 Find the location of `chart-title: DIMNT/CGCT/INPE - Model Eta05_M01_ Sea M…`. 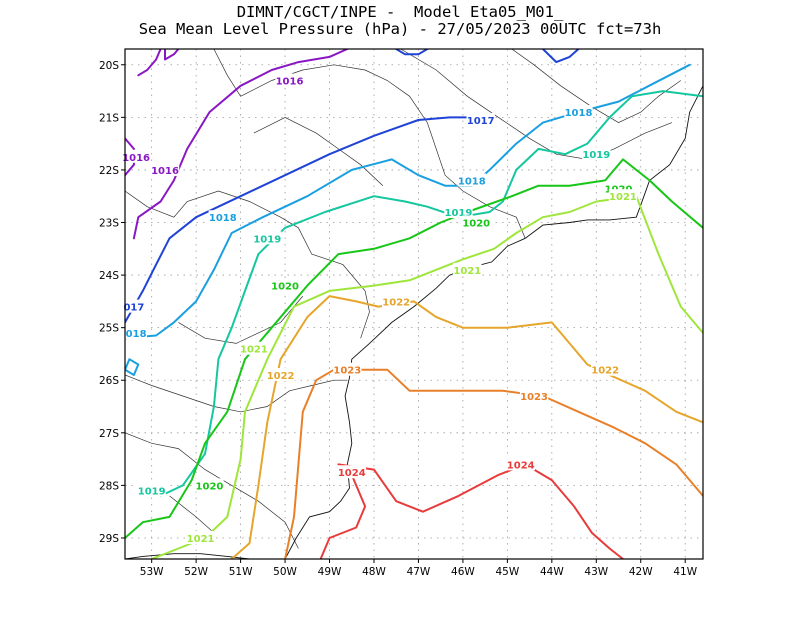

chart-title: DIMNT/CGCT/INPE - Model Eta05_M01_ Sea M… is located at coordinates (400, 21).